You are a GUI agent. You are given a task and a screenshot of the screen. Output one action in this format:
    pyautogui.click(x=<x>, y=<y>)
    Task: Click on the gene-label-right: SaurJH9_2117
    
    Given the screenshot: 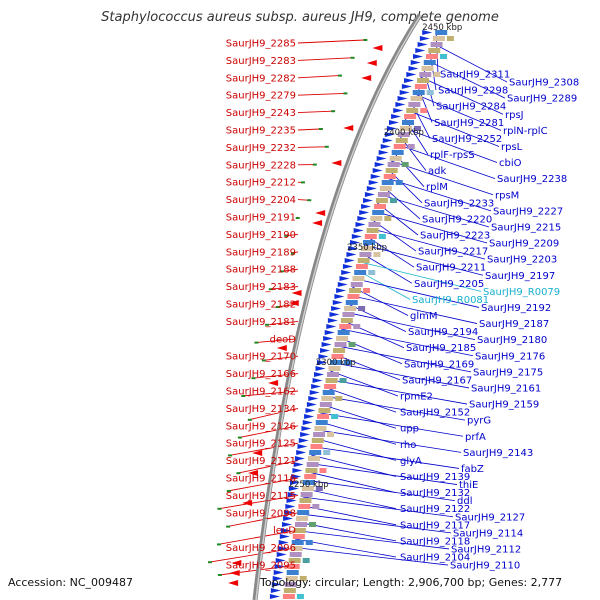 What is the action you would take?
    pyautogui.click(x=435, y=525)
    